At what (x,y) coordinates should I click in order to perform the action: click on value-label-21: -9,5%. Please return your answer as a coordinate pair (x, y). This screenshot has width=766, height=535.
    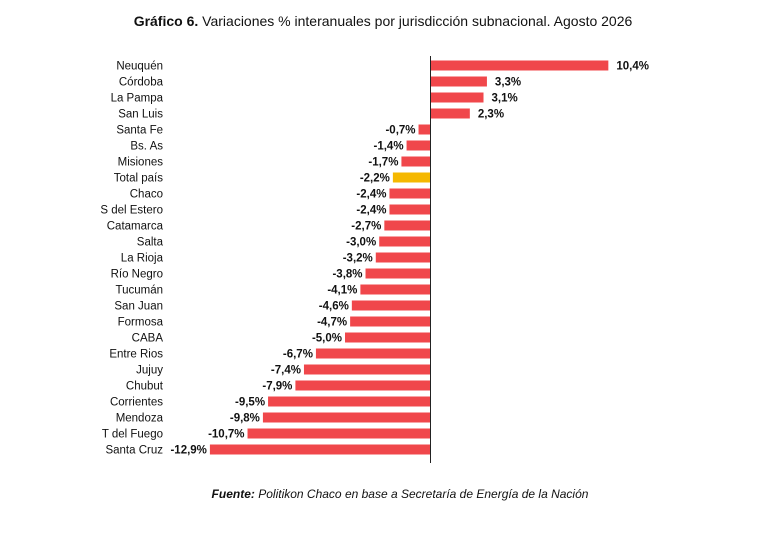
    Looking at the image, I should click on (250, 403).